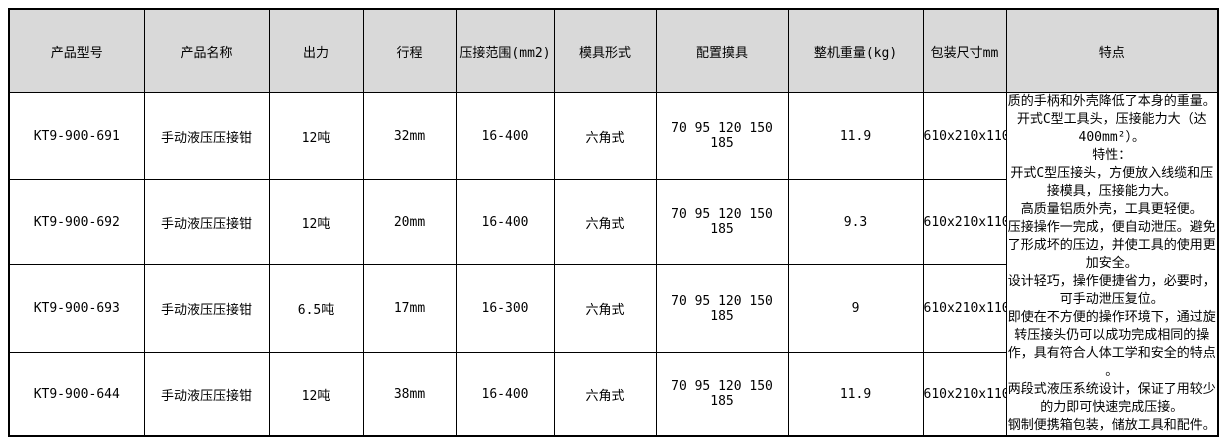  Describe the element at coordinates (76, 394) in the screenshot. I see `cell-model: KT9-900-644` at that location.